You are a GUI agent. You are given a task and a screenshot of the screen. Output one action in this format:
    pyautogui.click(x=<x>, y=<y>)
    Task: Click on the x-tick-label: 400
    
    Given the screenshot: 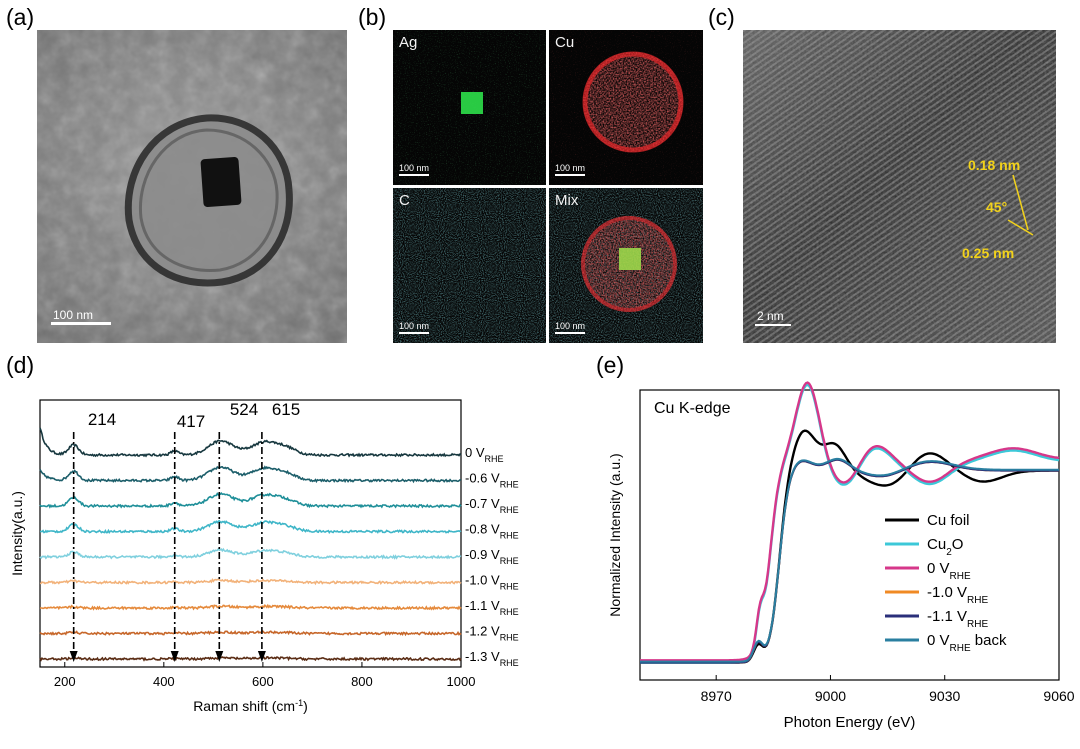 What is the action you would take?
    pyautogui.click(x=164, y=681)
    